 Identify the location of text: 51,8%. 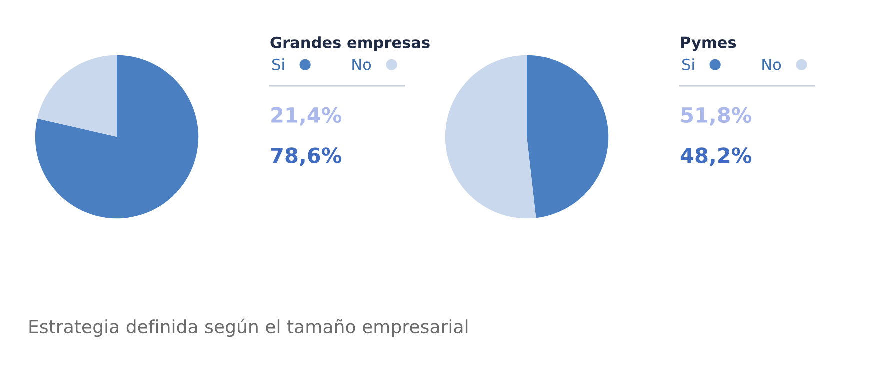
(717, 116).